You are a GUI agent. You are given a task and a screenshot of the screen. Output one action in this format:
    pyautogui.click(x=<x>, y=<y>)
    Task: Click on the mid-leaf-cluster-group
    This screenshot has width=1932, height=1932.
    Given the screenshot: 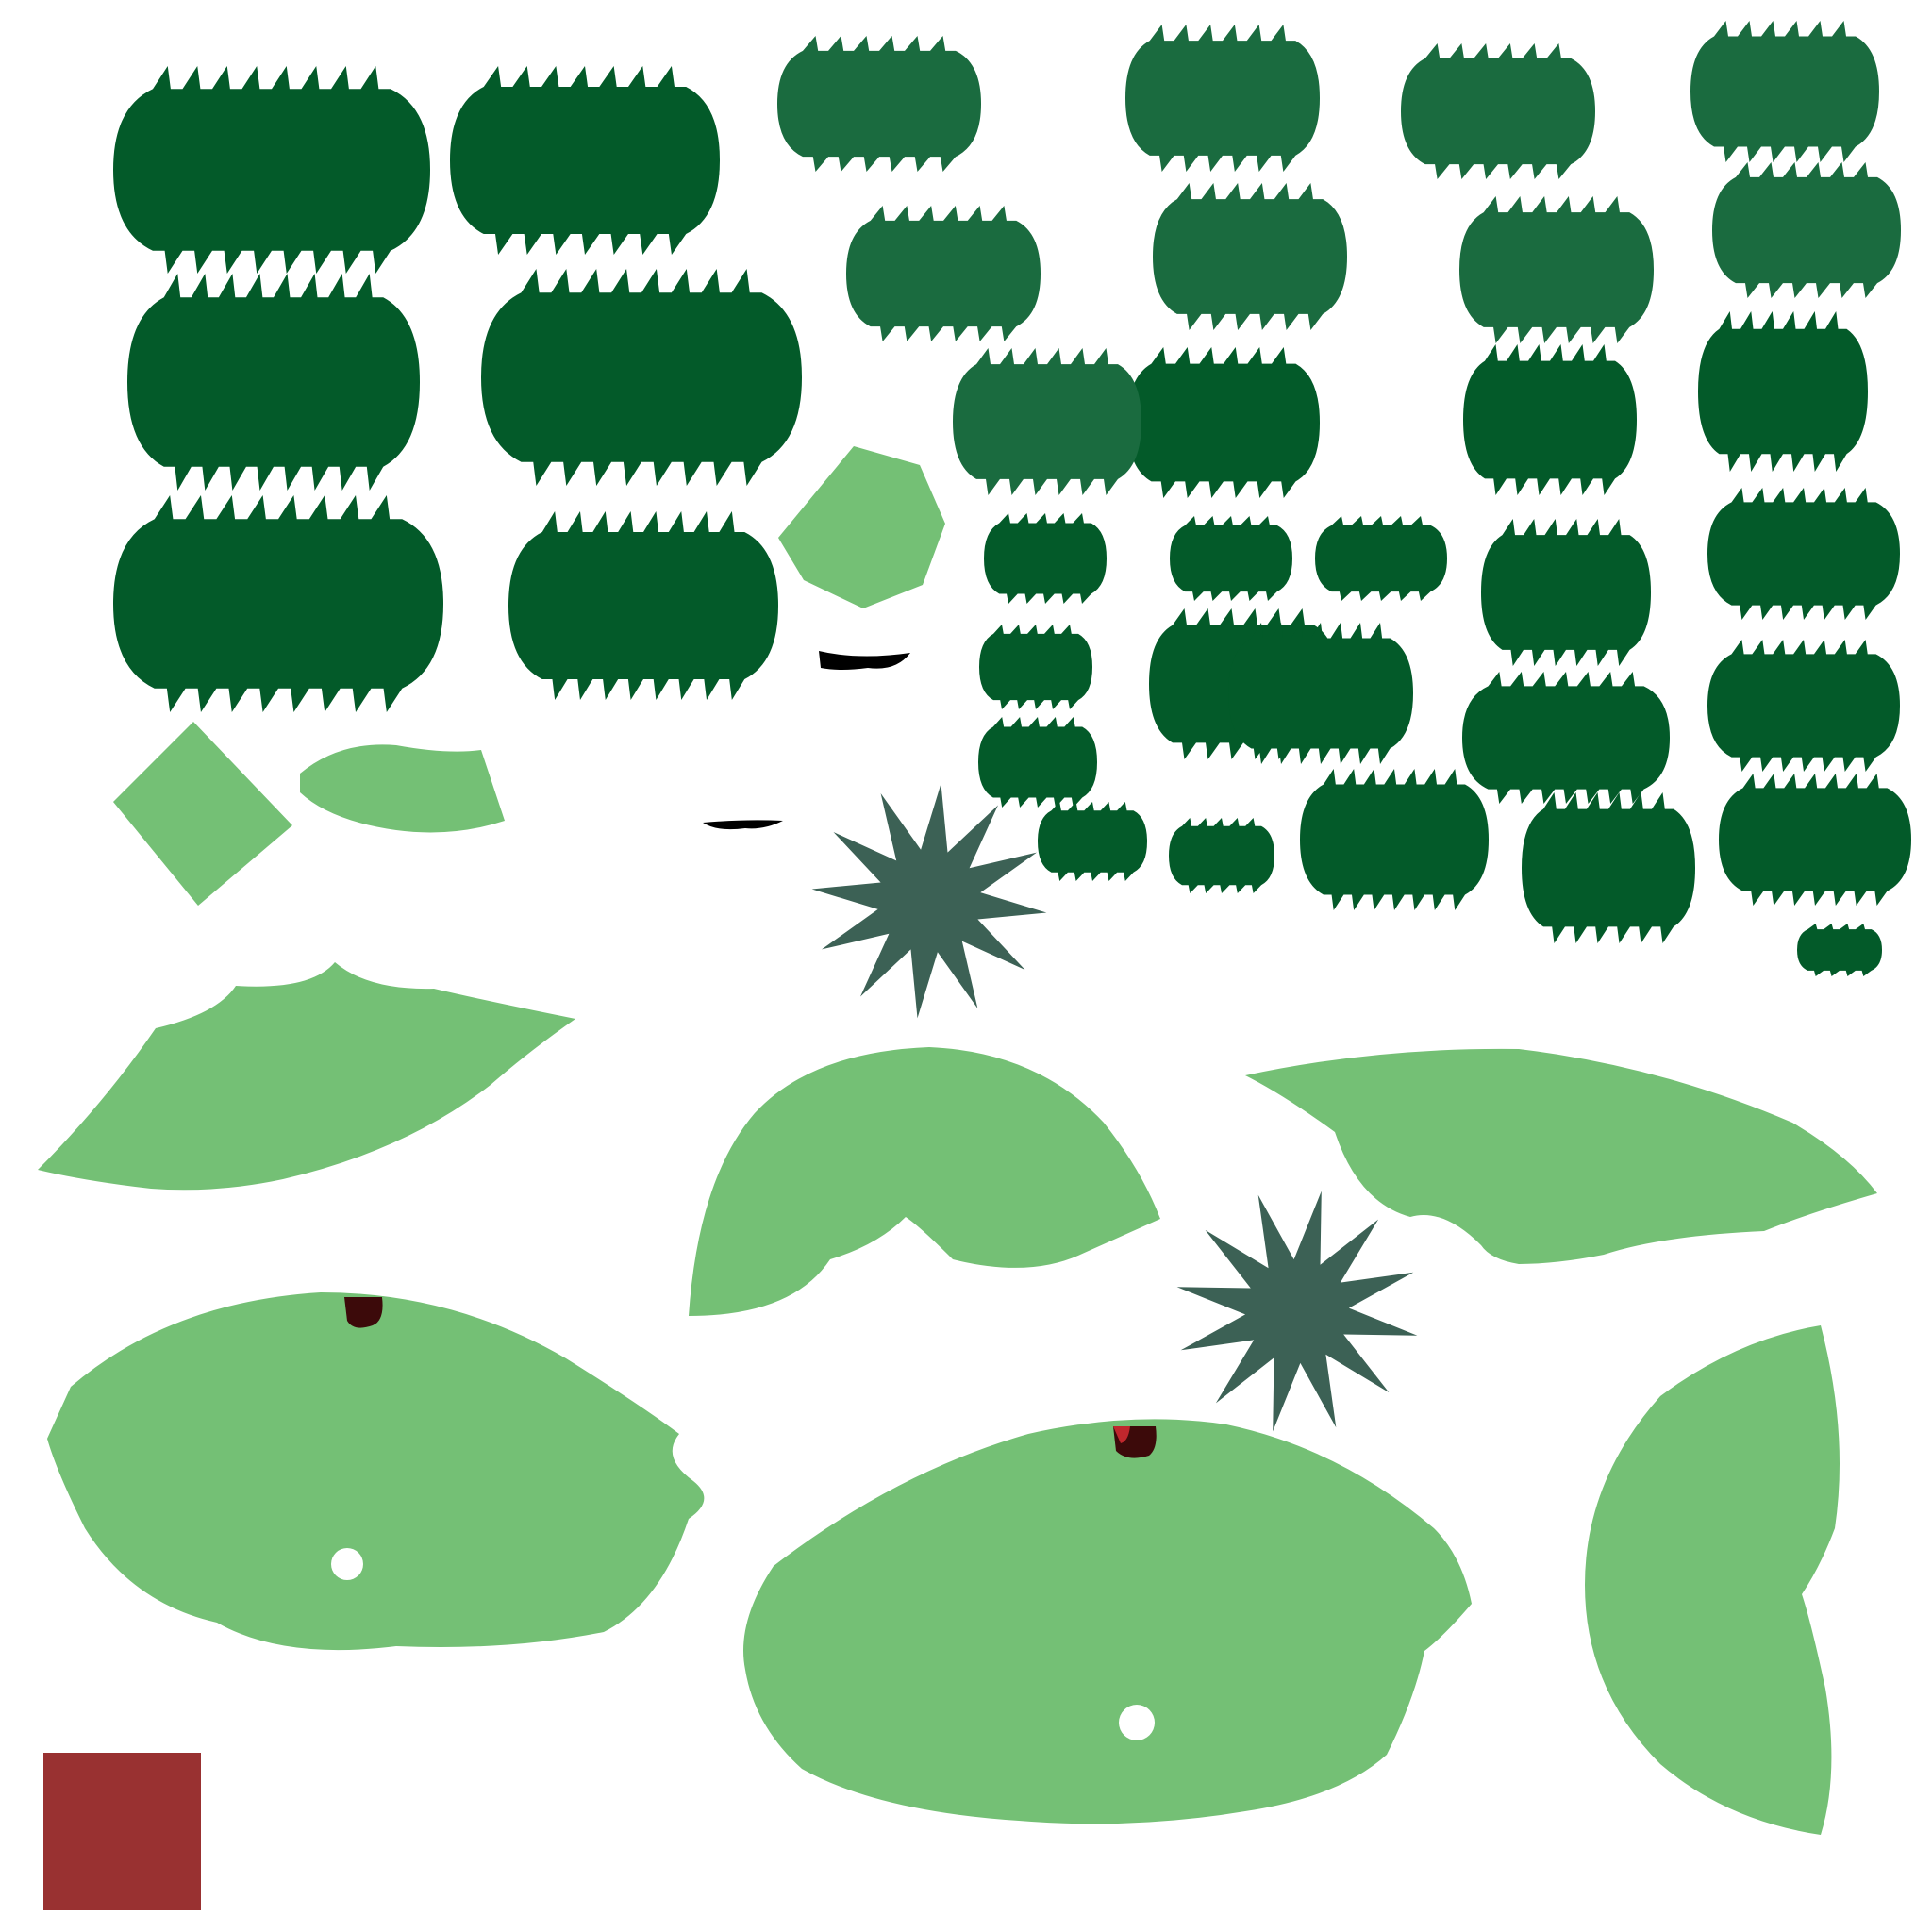 What is the action you would take?
    pyautogui.click(x=1339, y=258)
    